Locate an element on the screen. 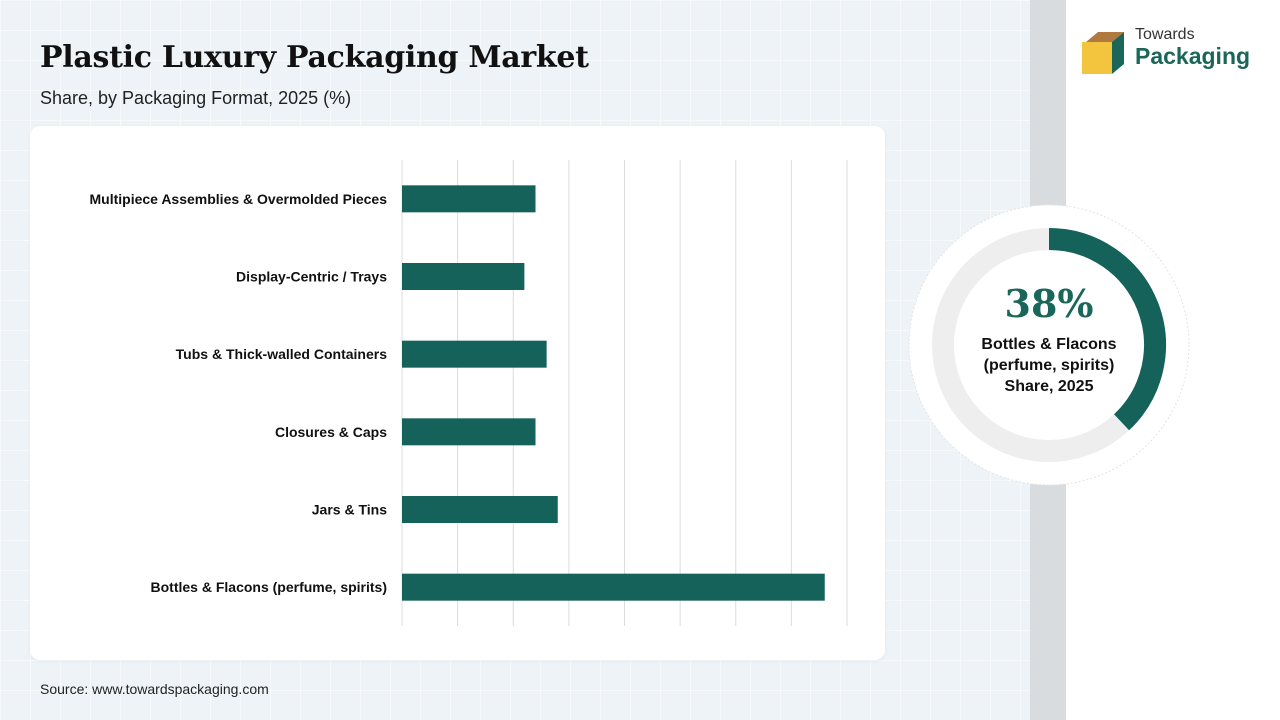 The image size is (1280, 720). page-title: Plastic Luxury Packaging Market is located at coordinates (314, 57).